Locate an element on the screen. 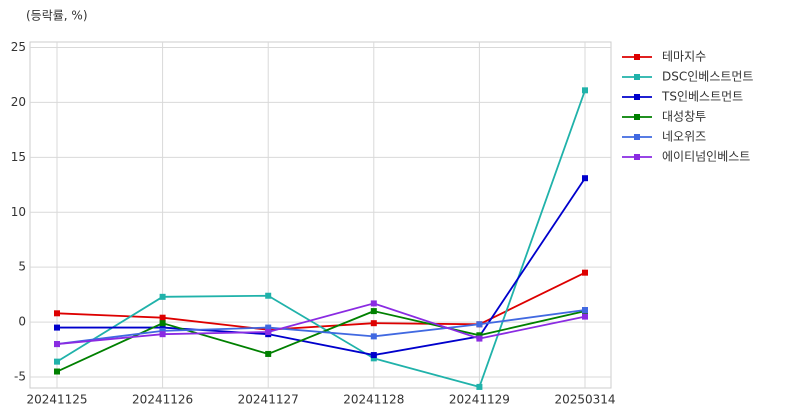 The width and height of the screenshot is (789, 416). legend-label: 네오위즈 is located at coordinates (684, 137).